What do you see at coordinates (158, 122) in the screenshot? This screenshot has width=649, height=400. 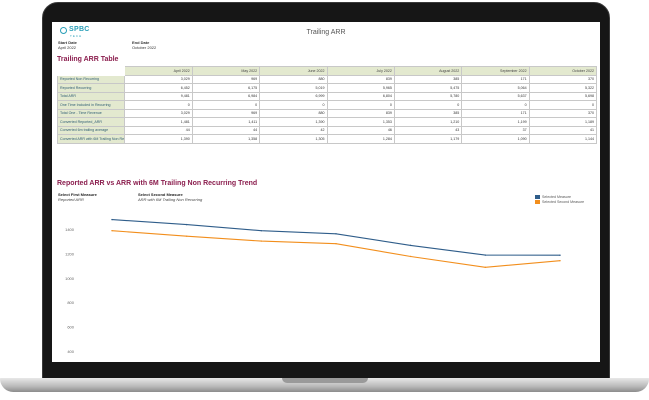 I see `table-cell: 1,481` at bounding box center [158, 122].